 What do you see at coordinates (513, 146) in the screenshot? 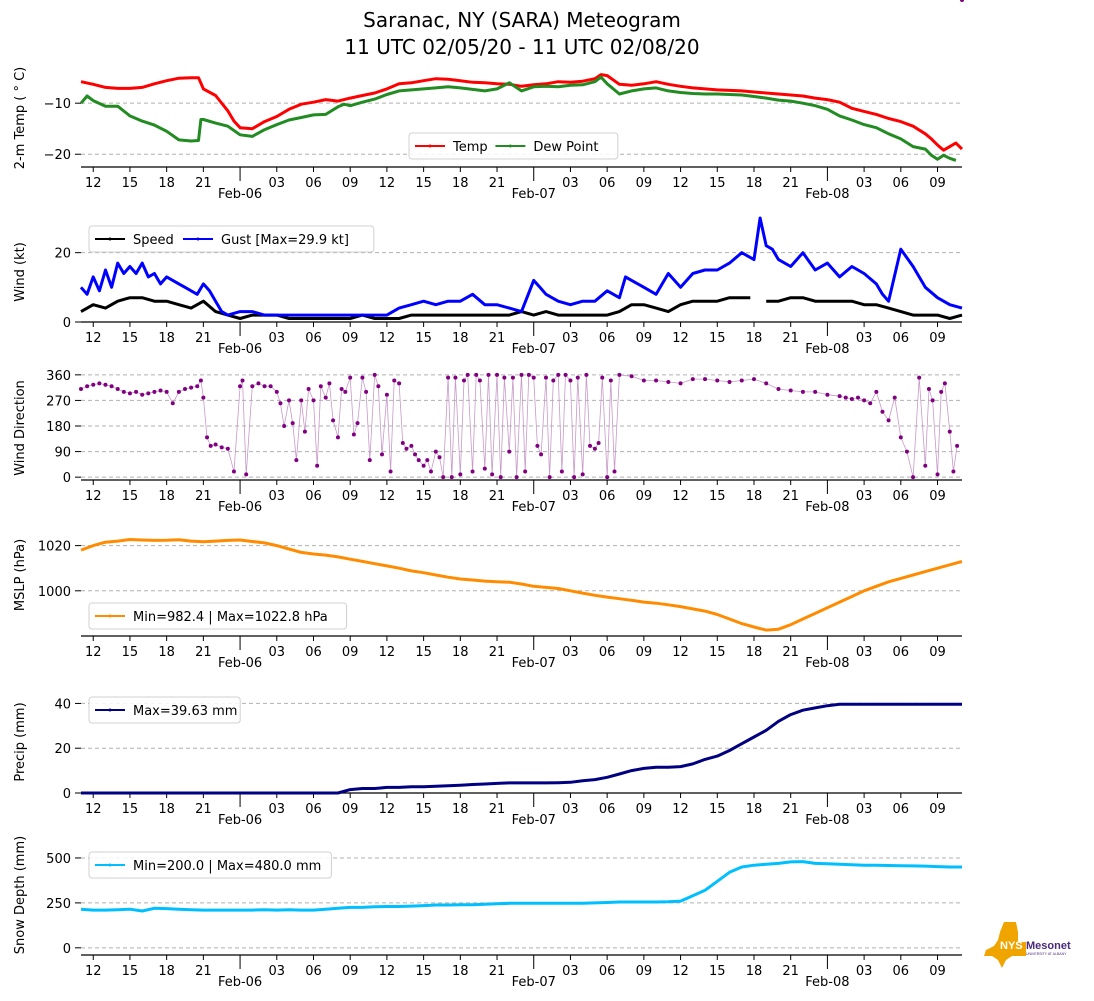
I see `legend-temp: Temp Dew Point` at bounding box center [513, 146].